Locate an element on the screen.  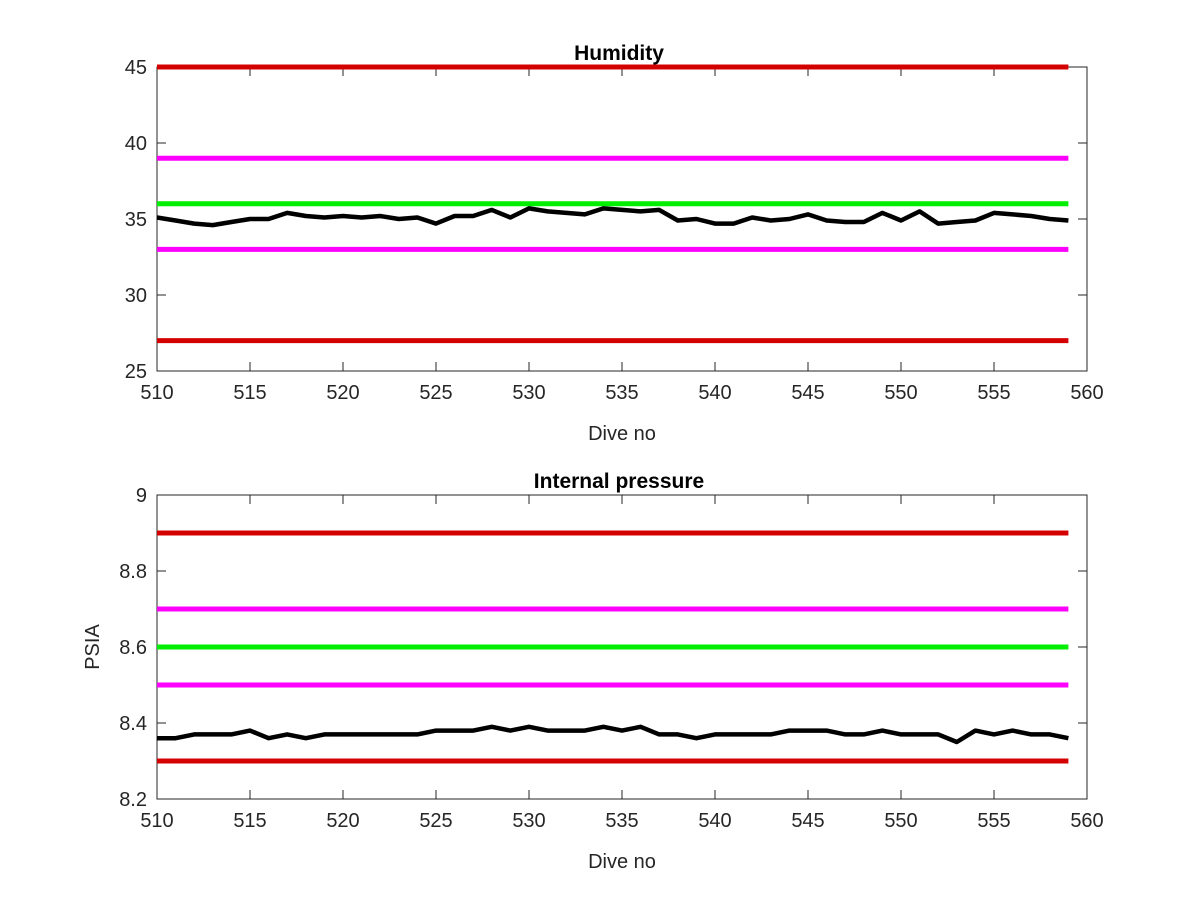
y-tick-label: 45 is located at coordinates (136, 68).